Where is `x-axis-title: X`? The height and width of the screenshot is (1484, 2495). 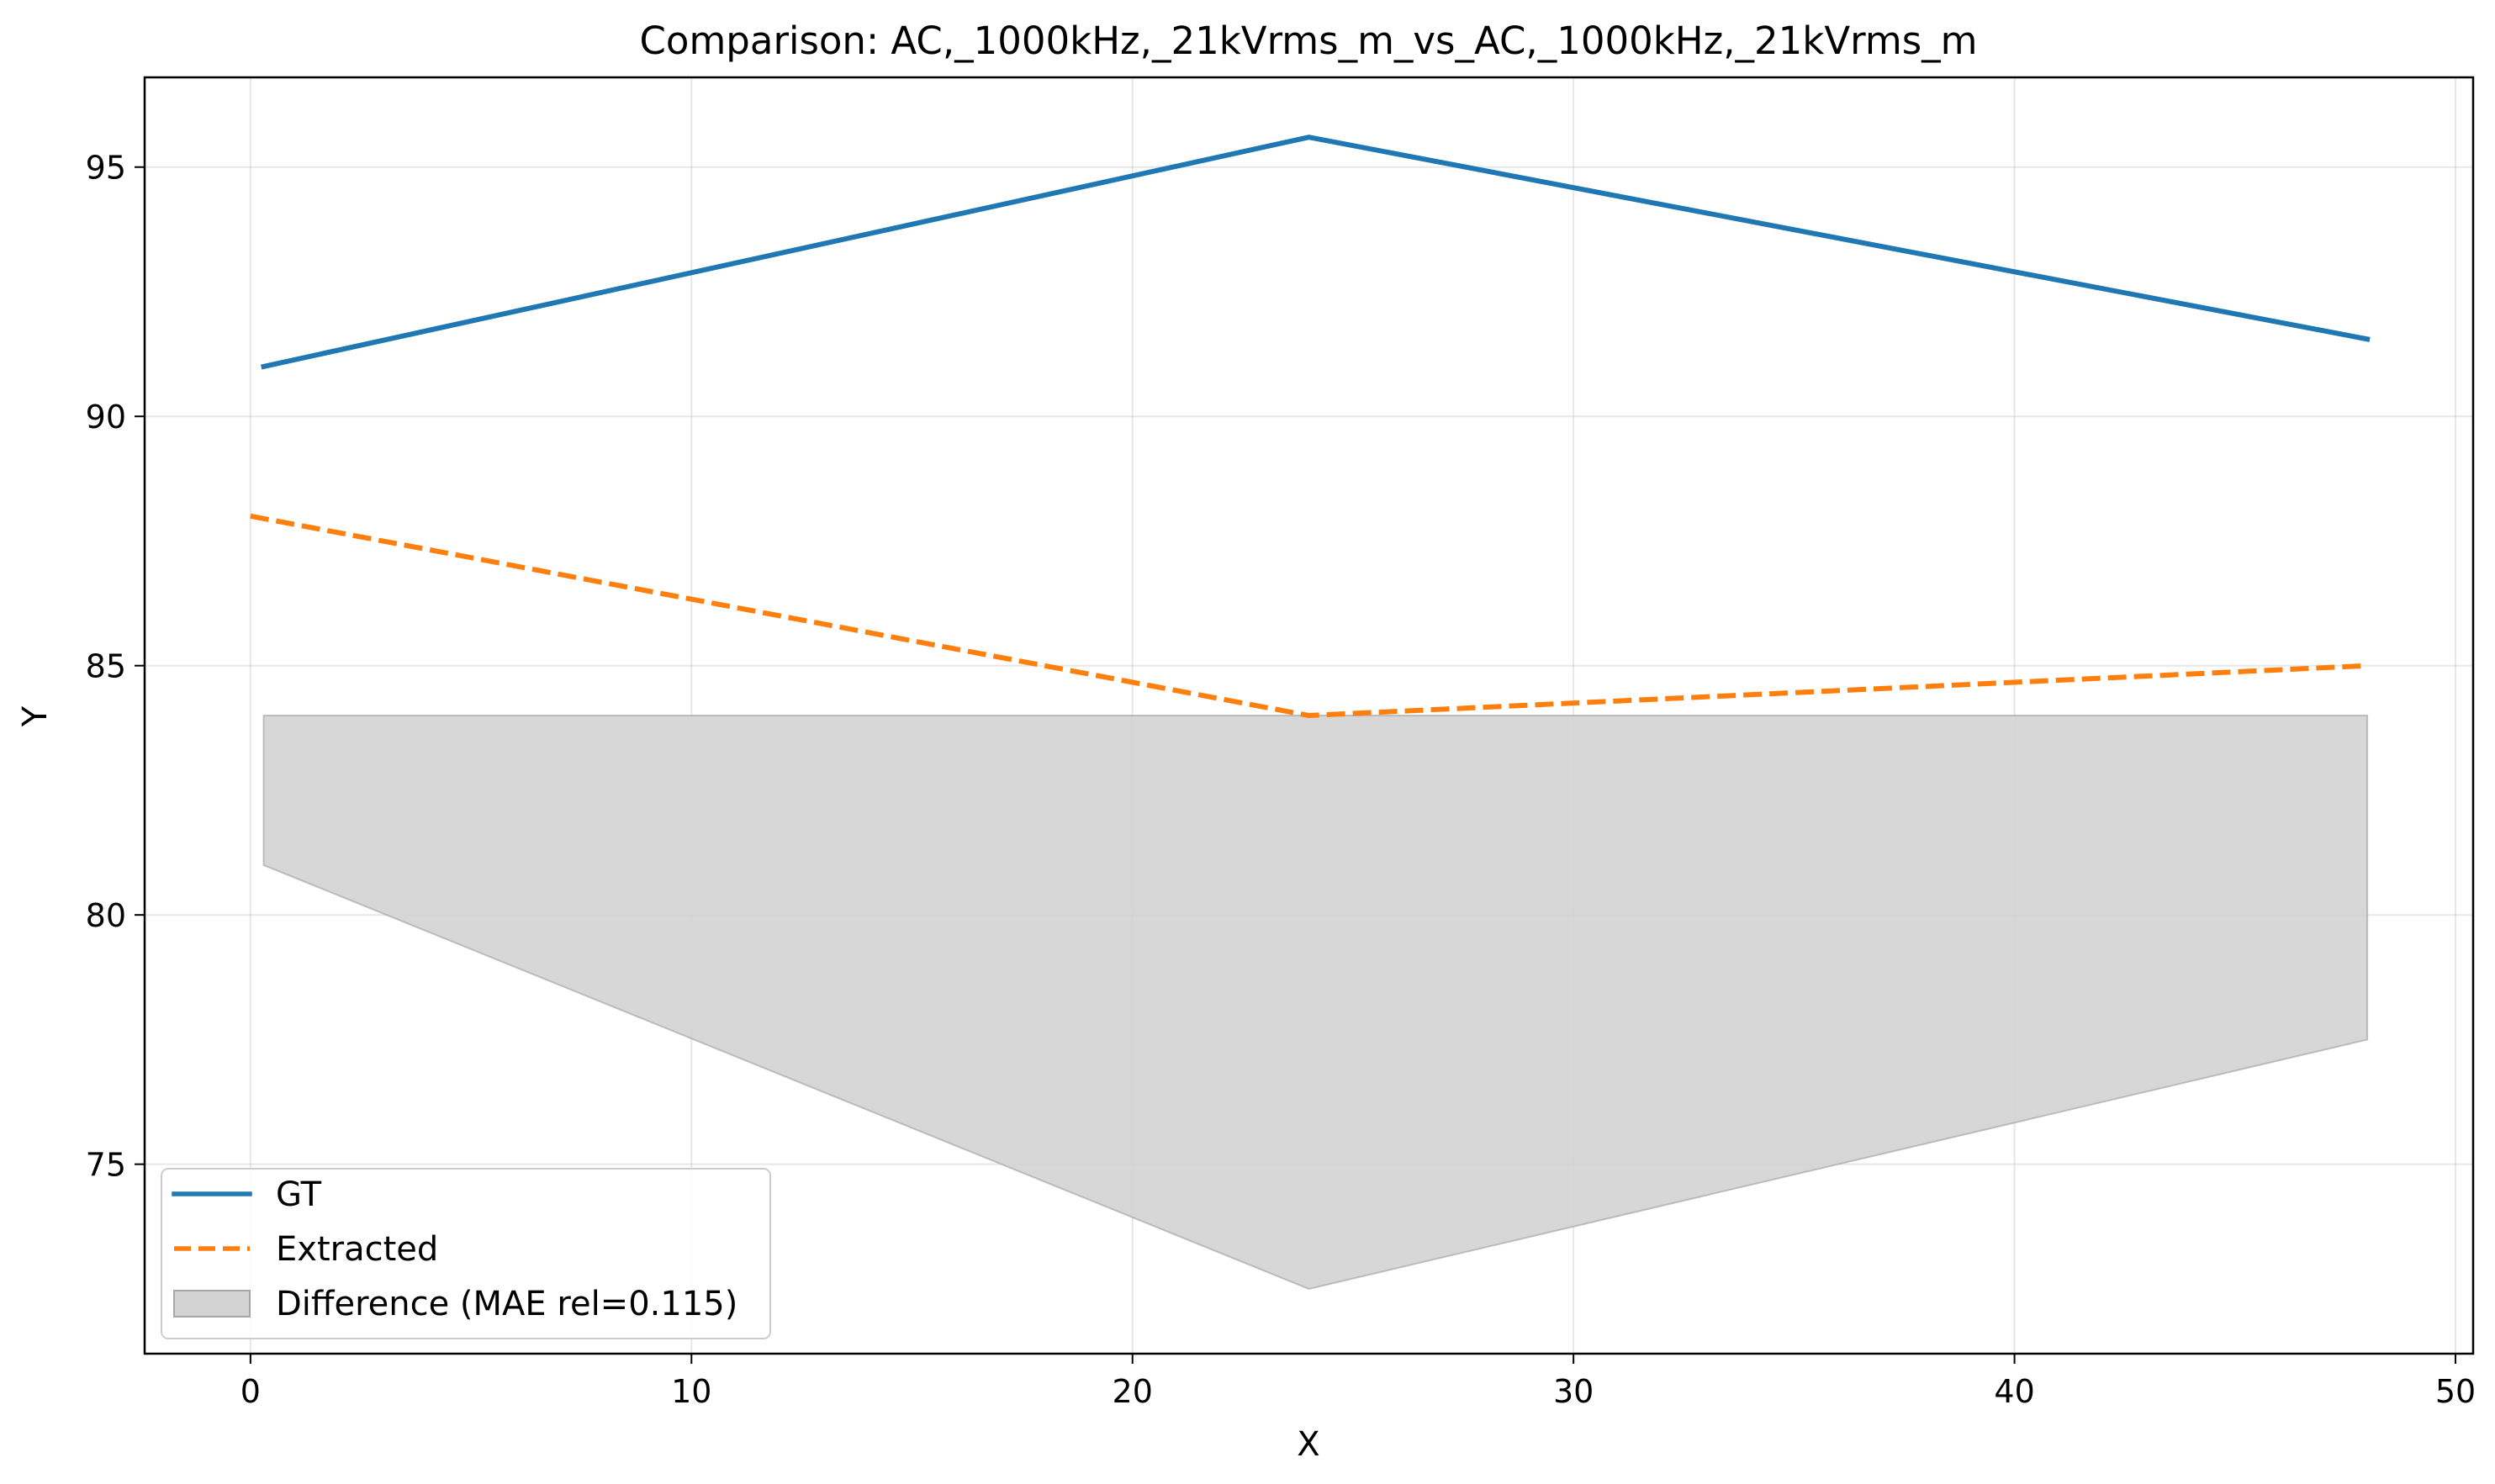
x-axis-title: X is located at coordinates (1308, 1444).